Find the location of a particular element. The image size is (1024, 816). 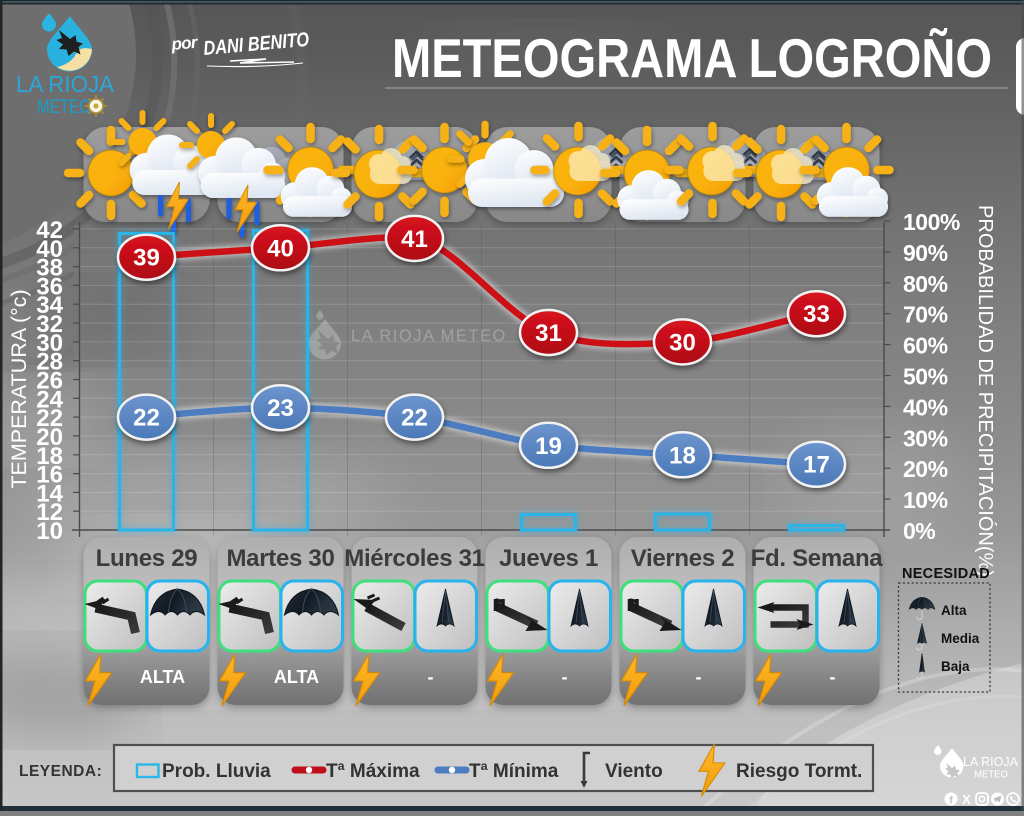

svg-text: 70% is located at coordinates (925, 315).